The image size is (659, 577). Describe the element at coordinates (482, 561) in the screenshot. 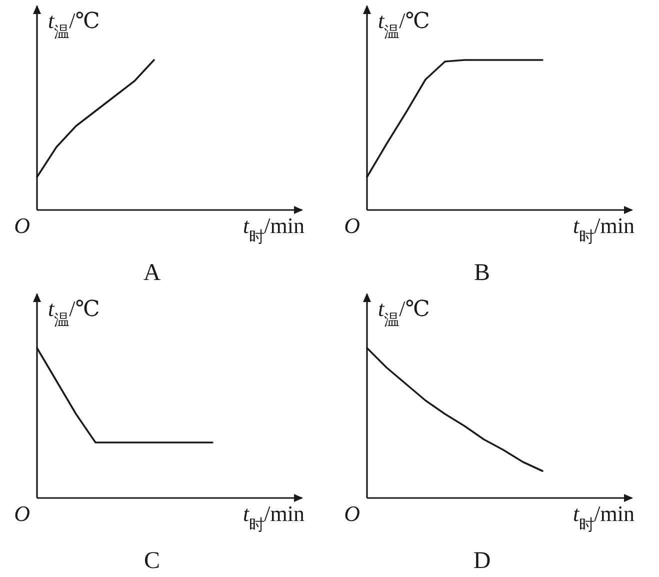

I see `text: D` at that location.